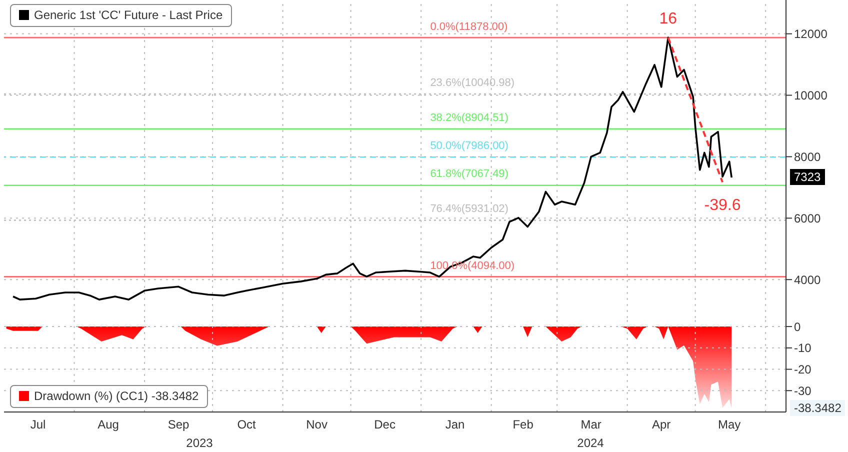  What do you see at coordinates (179, 425) in the screenshot?
I see `x-tick-label: Sep` at bounding box center [179, 425].